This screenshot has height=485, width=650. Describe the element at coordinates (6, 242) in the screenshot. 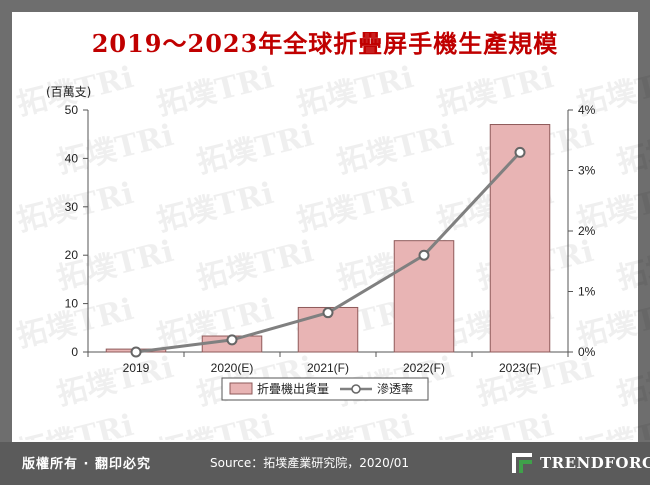

I see `frame-left-border` at that location.